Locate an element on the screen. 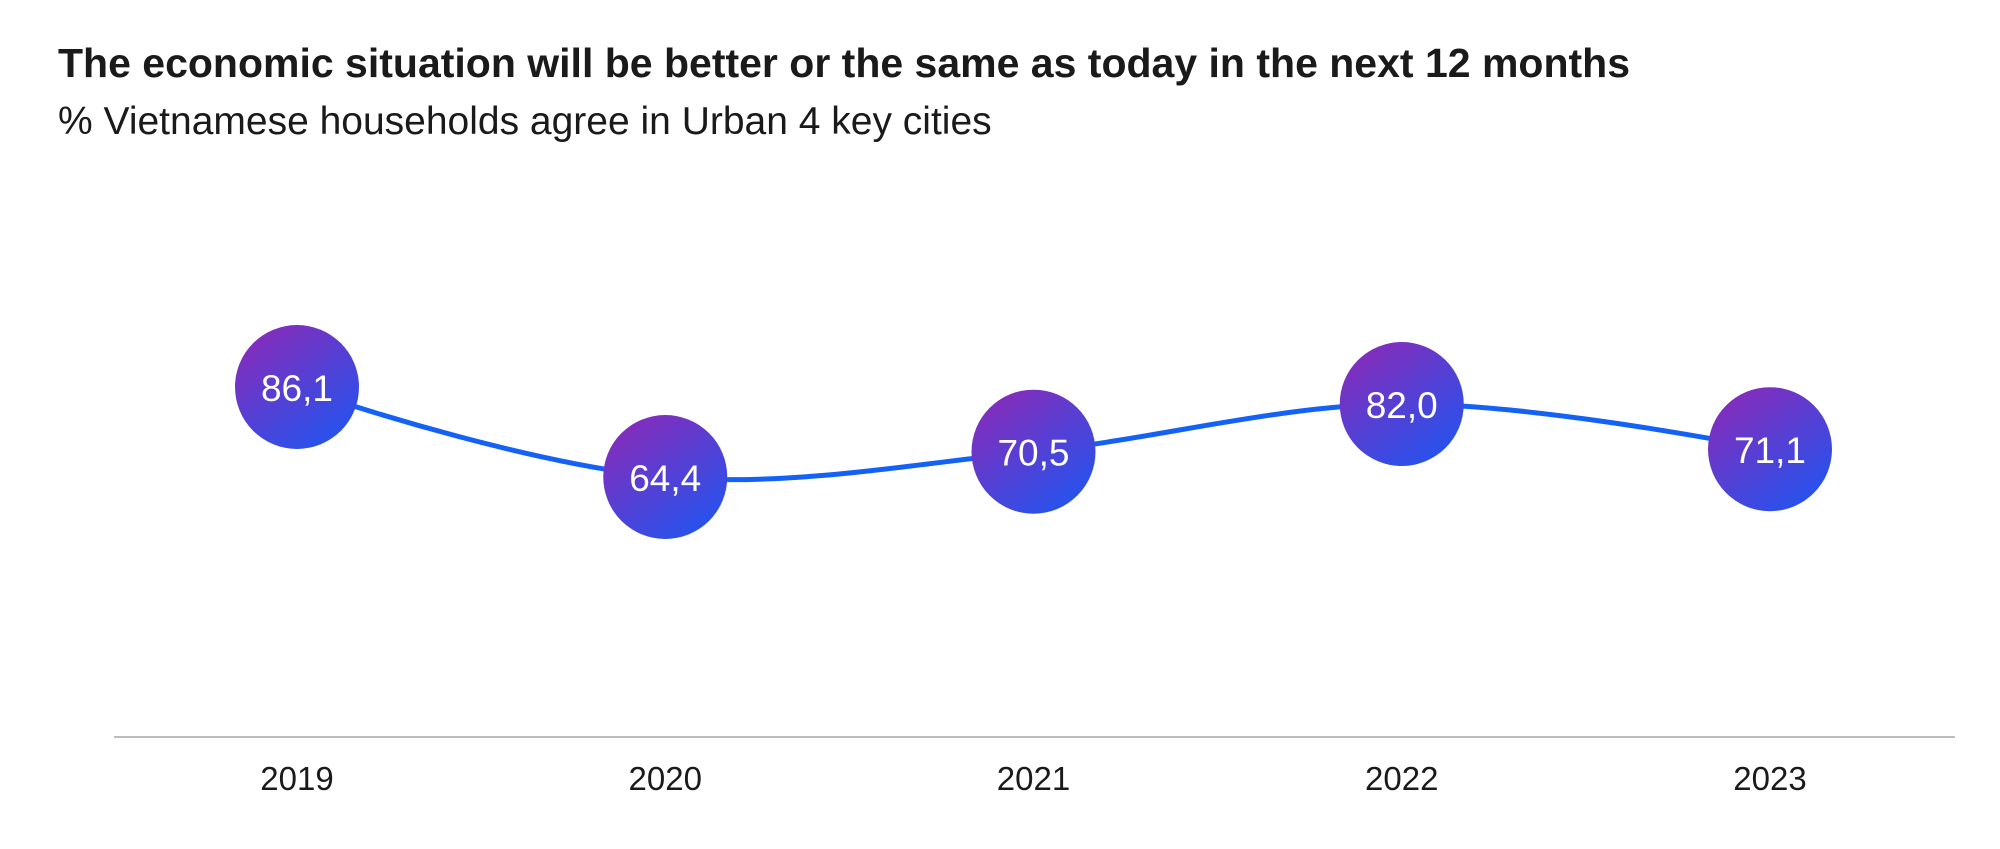 The image size is (2000, 849). data-label: 64,4 is located at coordinates (665, 478).